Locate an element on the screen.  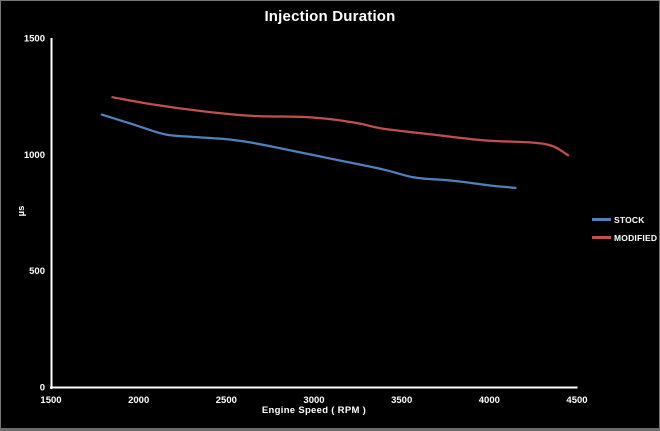
legend: STOCK MODIFIED is located at coordinates (624, 230).